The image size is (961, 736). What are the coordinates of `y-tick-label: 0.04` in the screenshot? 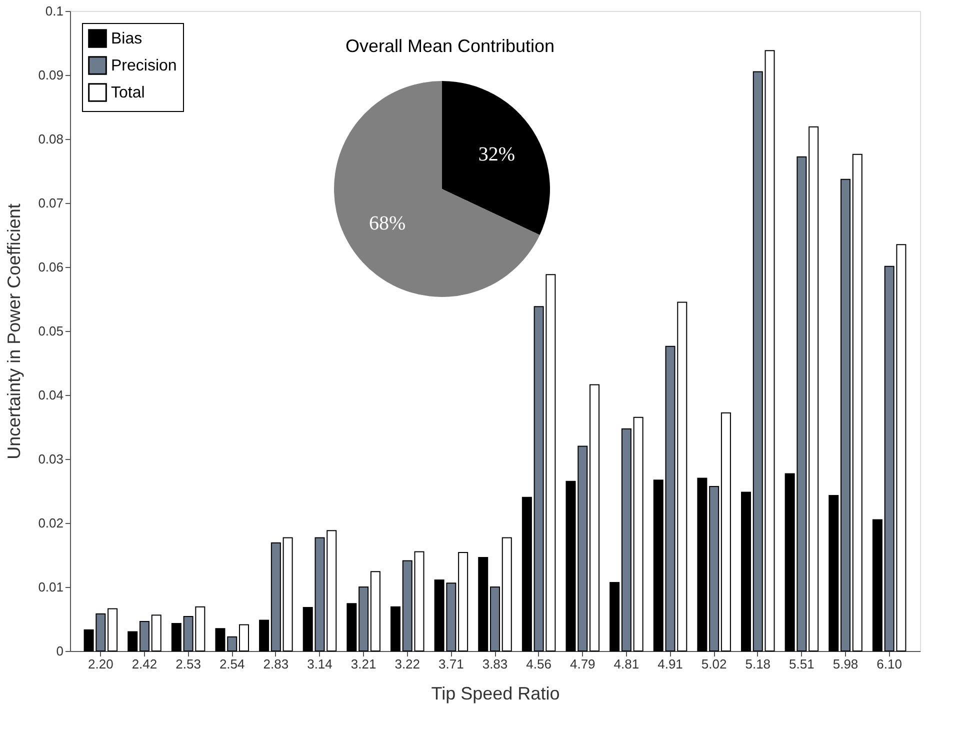 It's located at (51, 395).